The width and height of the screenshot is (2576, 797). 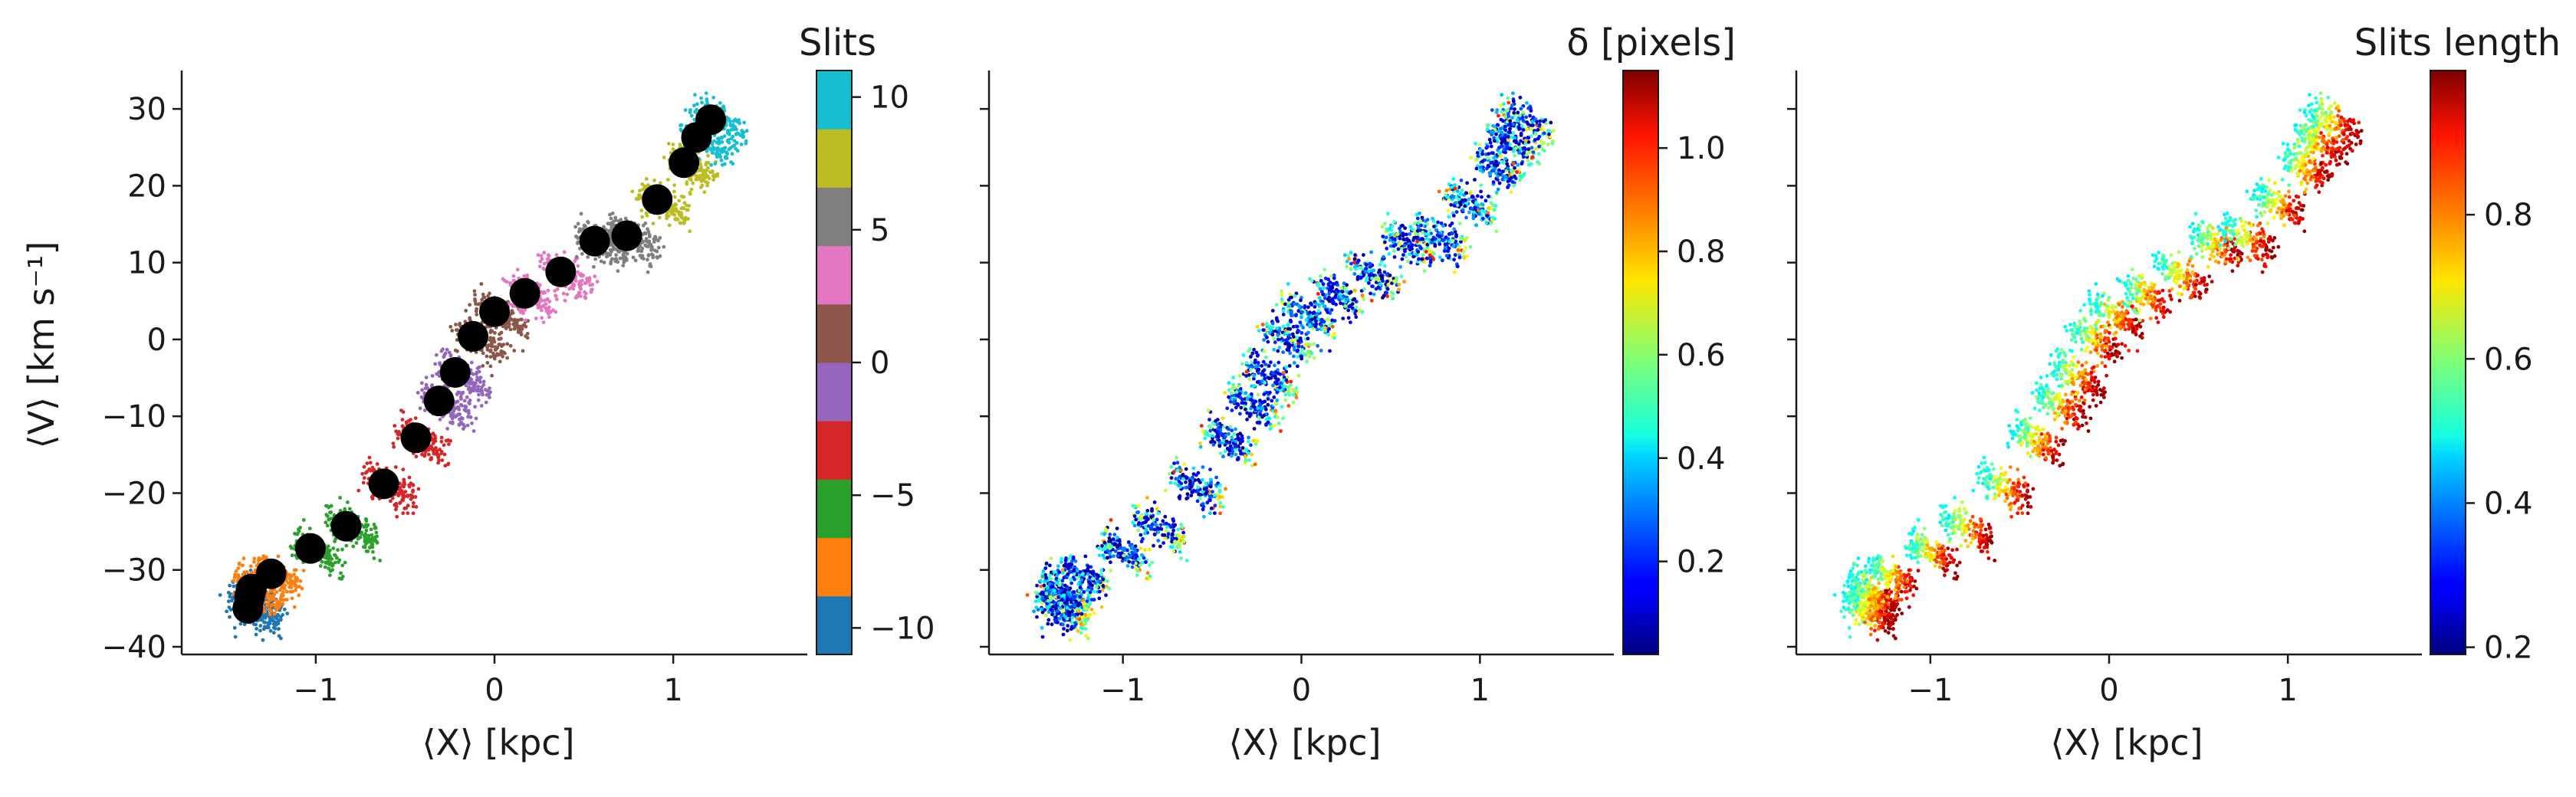 What do you see at coordinates (316, 691) in the screenshot?
I see `x-tick-label: −1` at bounding box center [316, 691].